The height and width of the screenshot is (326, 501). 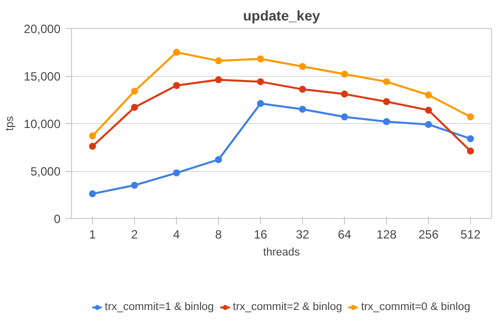 What do you see at coordinates (42, 77) in the screenshot?
I see `y-tick-label: 15,000` at bounding box center [42, 77].